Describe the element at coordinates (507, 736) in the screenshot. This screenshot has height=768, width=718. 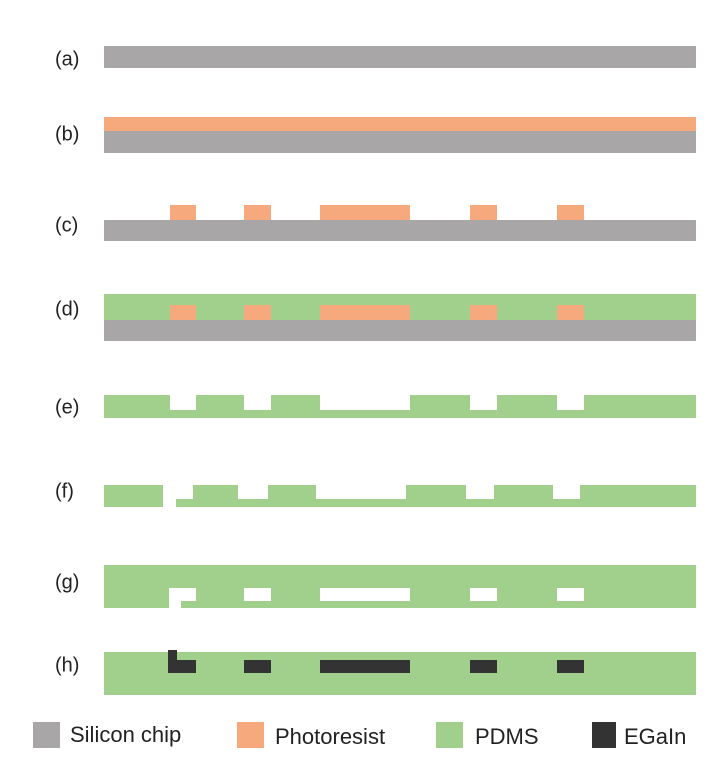
I see `legend-label: PDMS` at that location.